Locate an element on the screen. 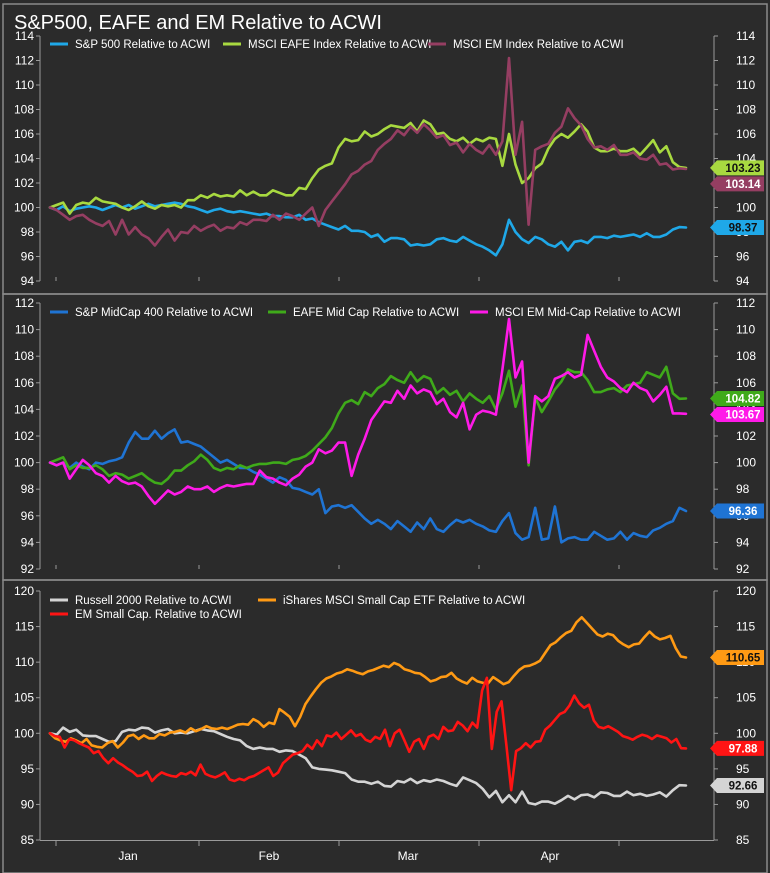 This screenshot has width=770, height=873. legend-label: S&P MidCap 400 Relative to ACWI is located at coordinates (164, 313).